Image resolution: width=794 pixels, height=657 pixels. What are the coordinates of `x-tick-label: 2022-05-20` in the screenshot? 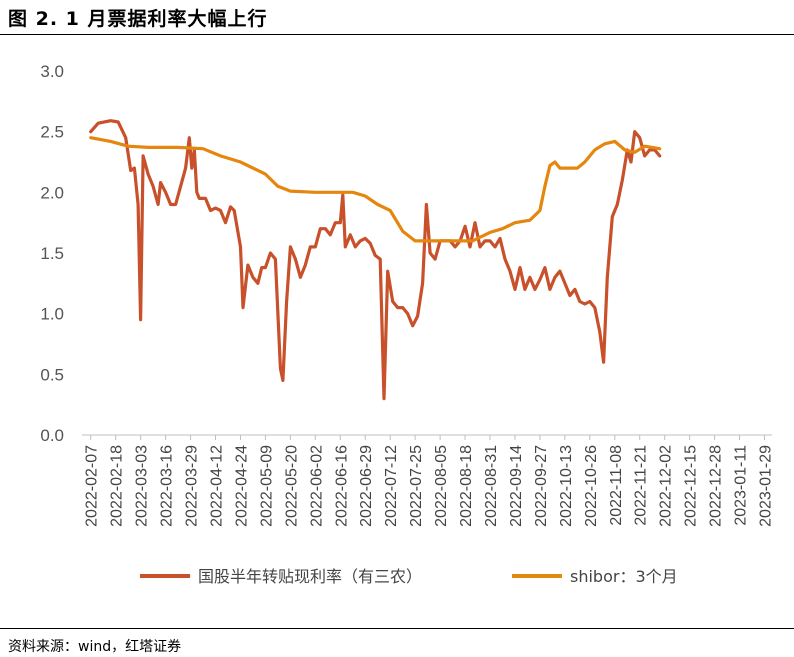 It's located at (291, 486).